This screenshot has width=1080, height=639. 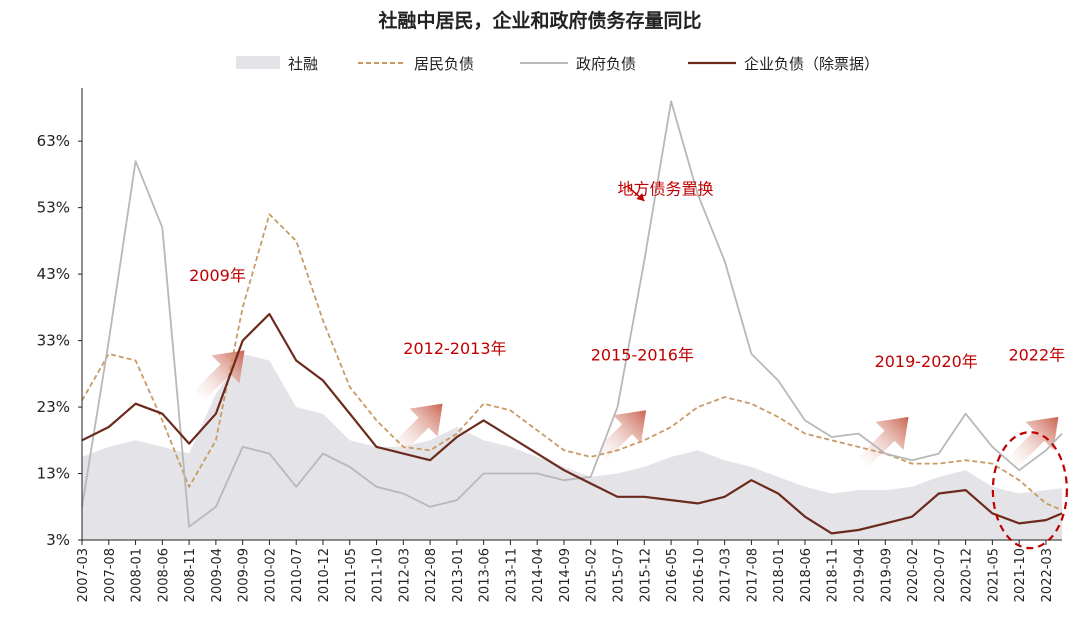 What do you see at coordinates (886, 575) in the screenshot?
I see `x-tick-label: 2019-09` at bounding box center [886, 575].